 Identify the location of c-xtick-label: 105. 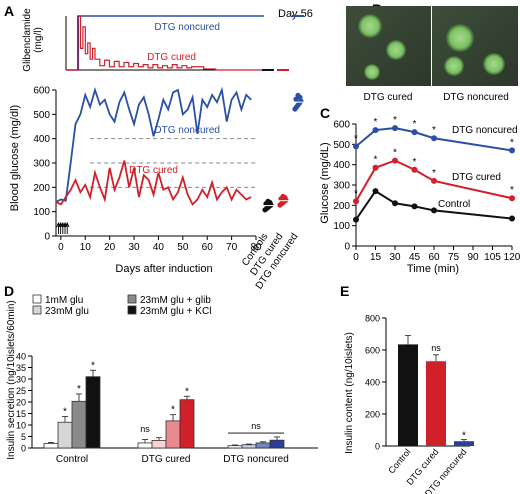
(492, 257).